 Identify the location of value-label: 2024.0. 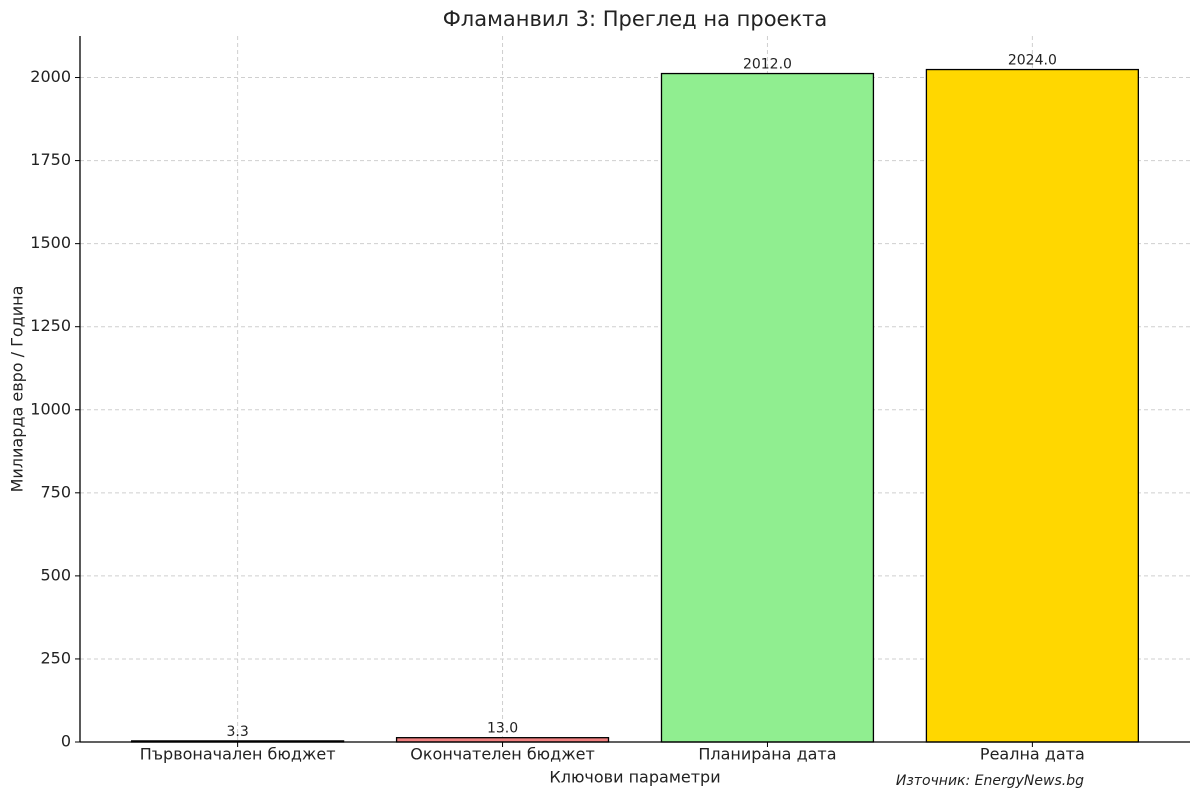
(1032, 61).